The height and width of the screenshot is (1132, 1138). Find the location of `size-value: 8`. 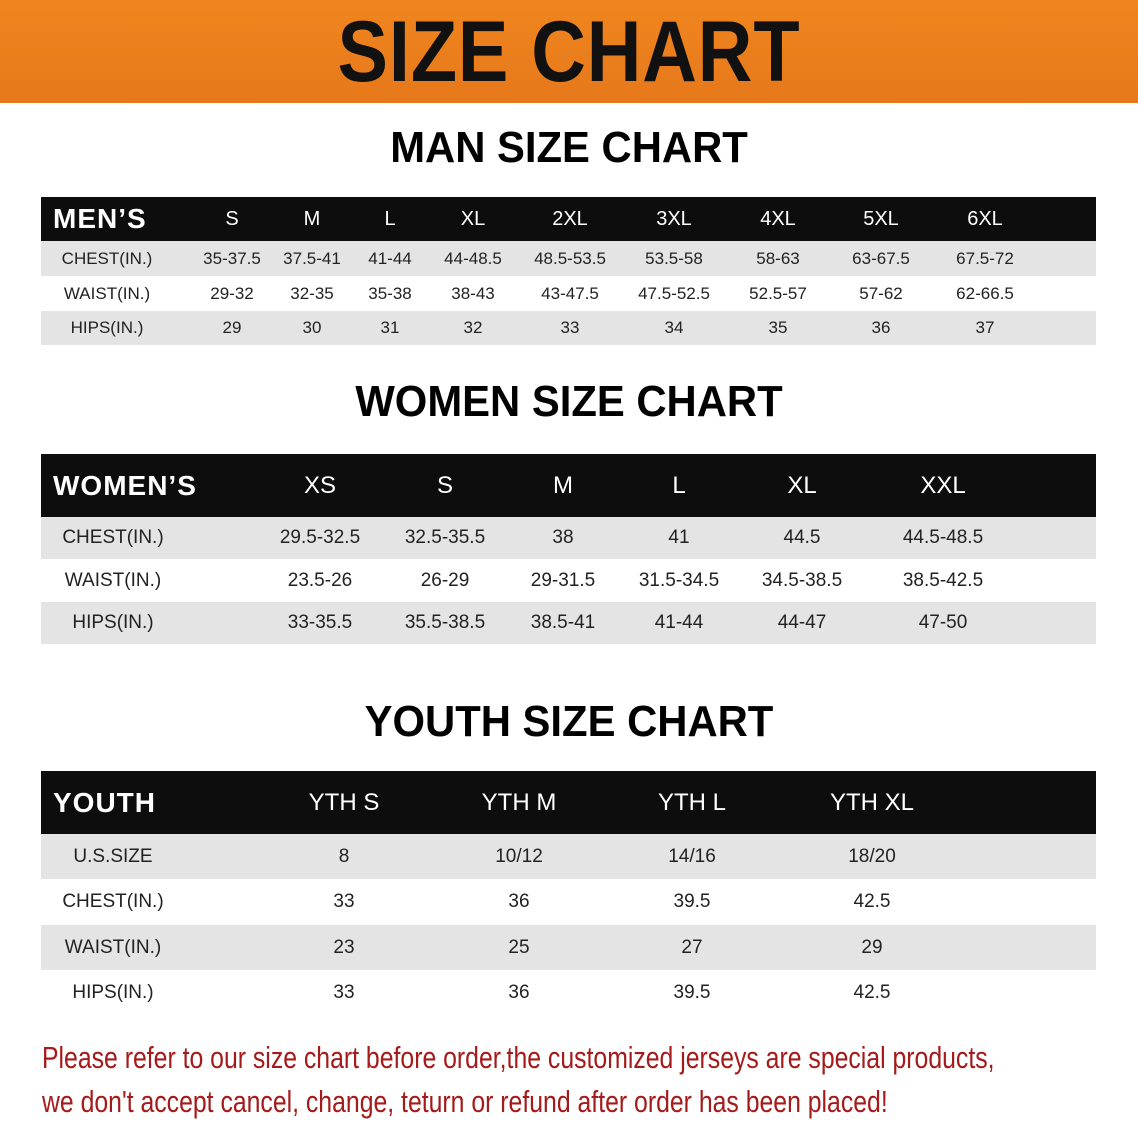

size-value: 8 is located at coordinates (344, 856).